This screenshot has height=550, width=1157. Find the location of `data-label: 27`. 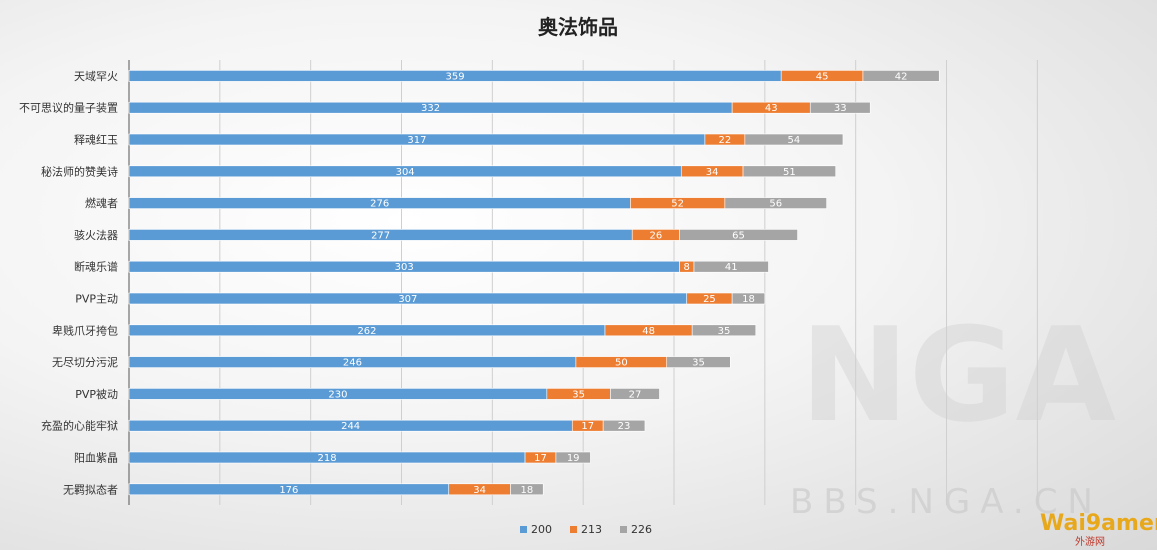

data-label: 27 is located at coordinates (635, 394).